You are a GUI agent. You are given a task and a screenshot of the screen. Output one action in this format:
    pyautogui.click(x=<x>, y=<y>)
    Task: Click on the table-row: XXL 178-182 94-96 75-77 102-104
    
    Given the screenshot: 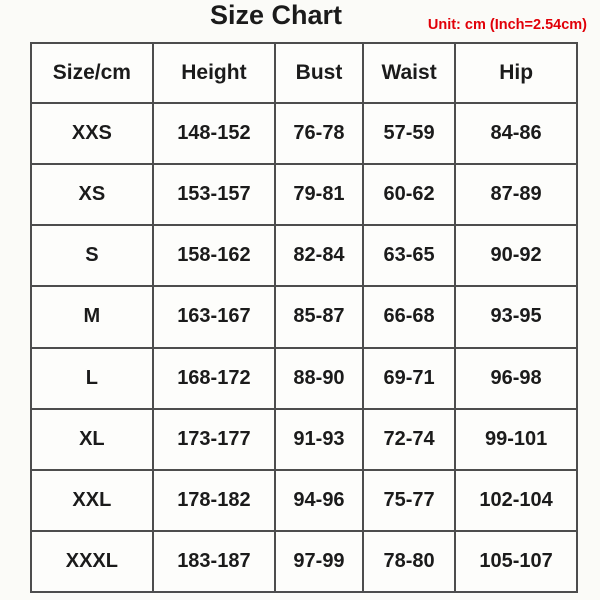 What is the action you would take?
    pyautogui.click(x=304, y=500)
    